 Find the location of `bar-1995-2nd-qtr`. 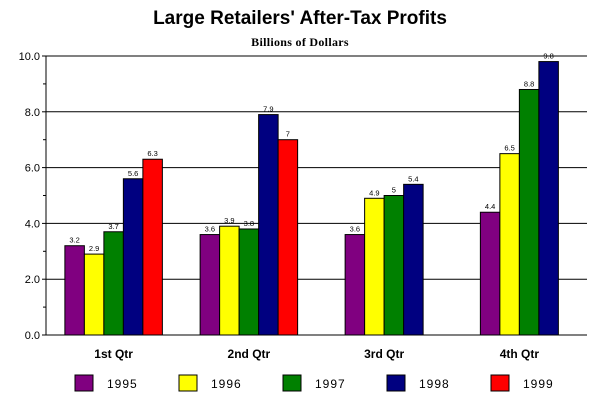

bar-1995-2nd-qtr is located at coordinates (210, 285).